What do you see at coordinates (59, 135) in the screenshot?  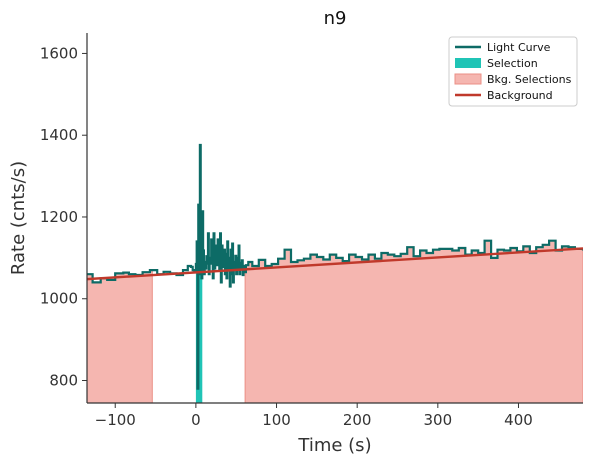 I see `y-tick-label: 1400` at bounding box center [59, 135].